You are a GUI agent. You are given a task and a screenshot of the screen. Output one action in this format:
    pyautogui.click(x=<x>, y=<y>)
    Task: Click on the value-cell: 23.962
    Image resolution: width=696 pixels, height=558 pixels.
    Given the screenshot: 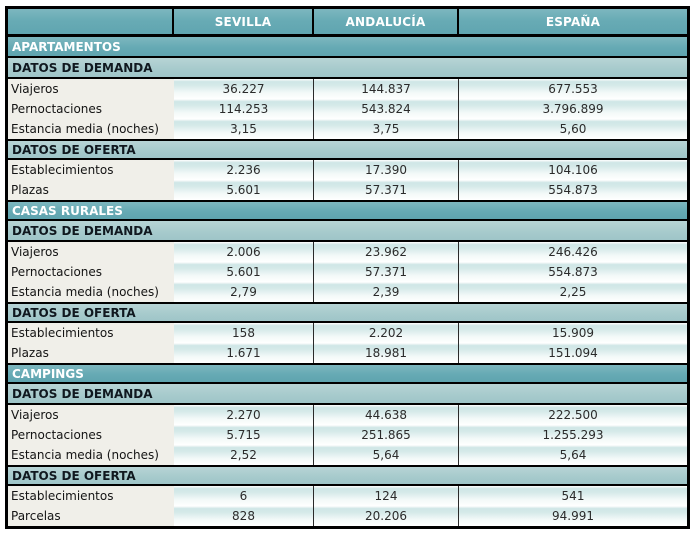 What is the action you would take?
    pyautogui.click(x=386, y=252)
    